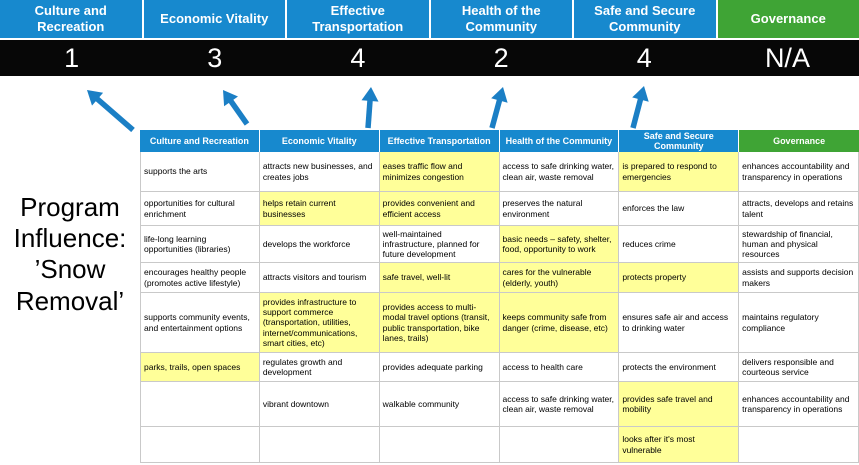 The image size is (859, 465). Describe the element at coordinates (501, 19) in the screenshot. I see `banner-cell-health-community: Health of the Community` at that location.